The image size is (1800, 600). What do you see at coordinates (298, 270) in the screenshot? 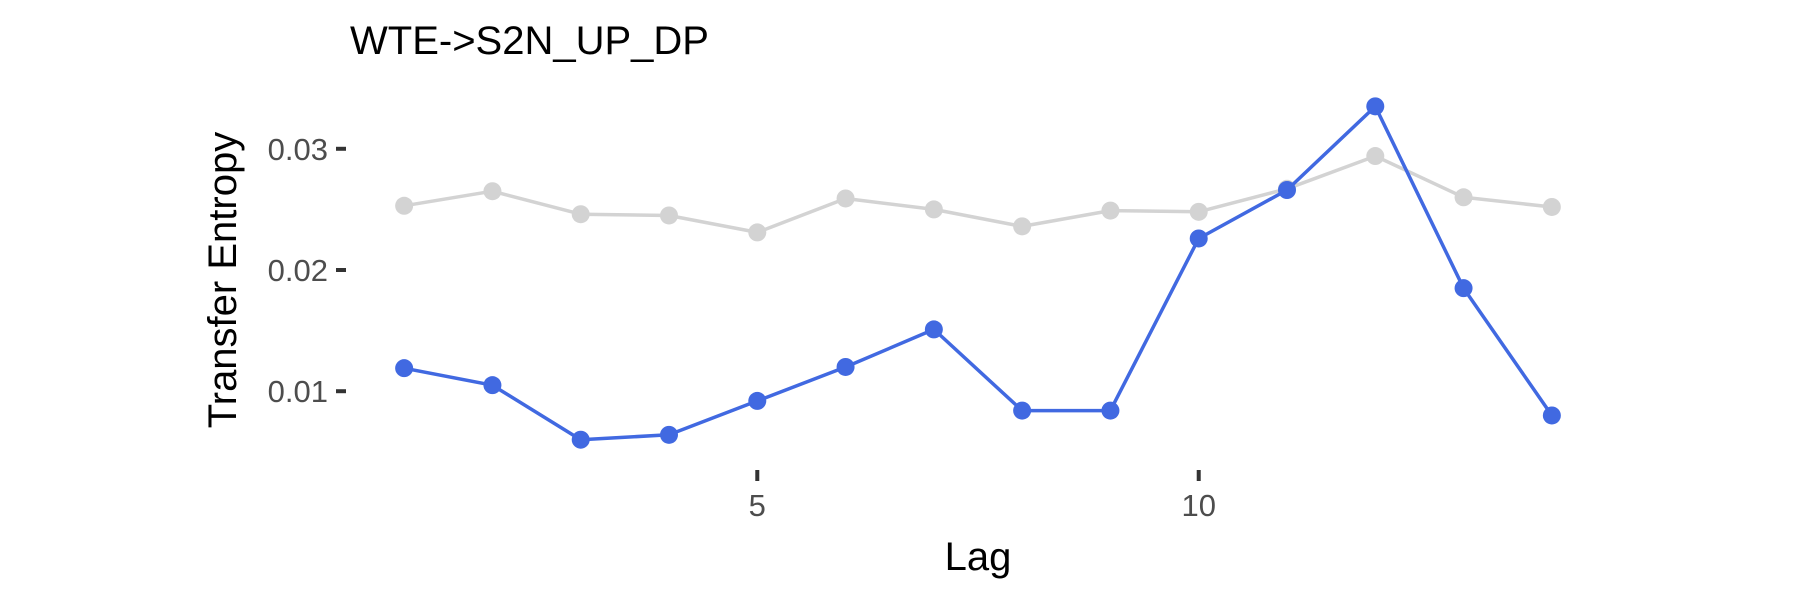
I see `y-tick-label: 0.02` at bounding box center [298, 270].